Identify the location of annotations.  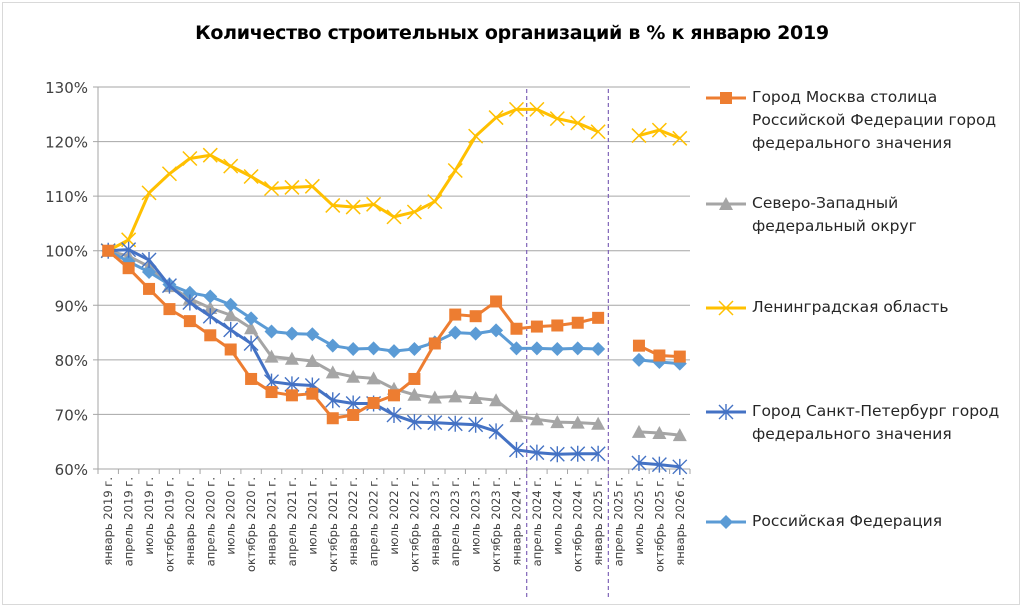
(567, 344).